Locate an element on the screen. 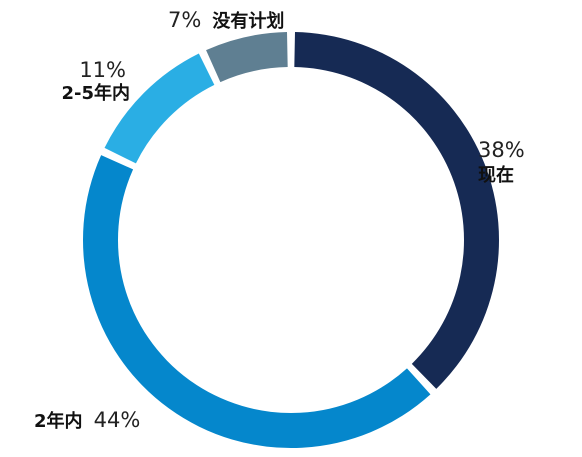  label-no-plan: 7% 没有计划 is located at coordinates (226, 20).